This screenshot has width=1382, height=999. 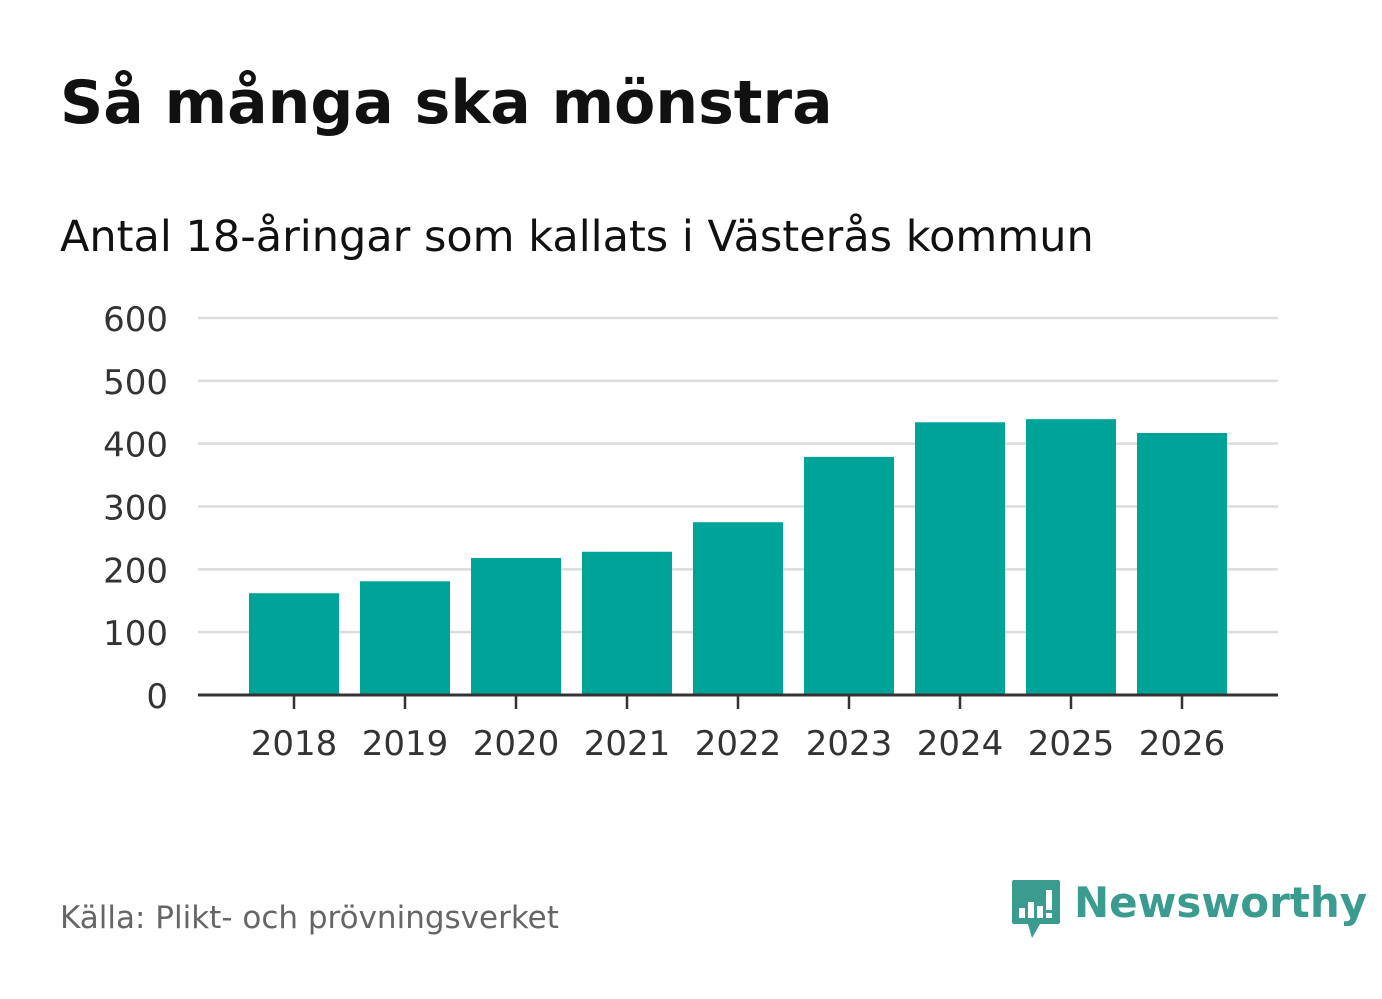 I want to click on y-tick-label: 200, so click(x=135, y=571).